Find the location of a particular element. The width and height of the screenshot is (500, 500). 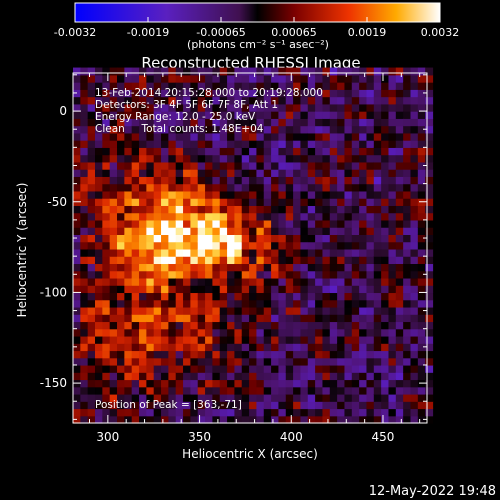

colorbar-tick-label: -0.0019 is located at coordinates (148, 32).